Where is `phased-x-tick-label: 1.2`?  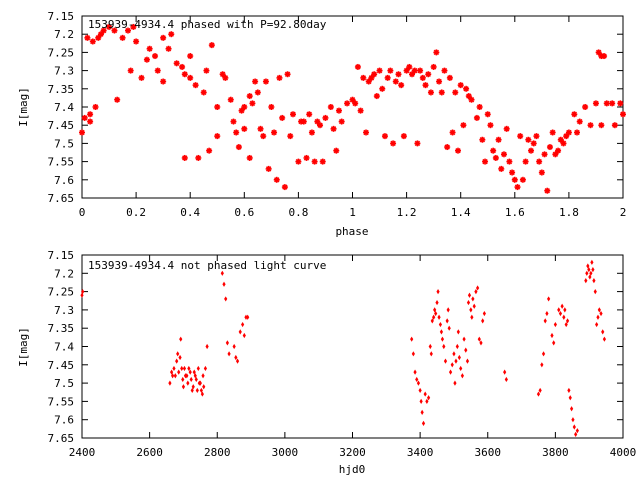
phased-x-tick-label: 1.2 is located at coordinates (407, 212).